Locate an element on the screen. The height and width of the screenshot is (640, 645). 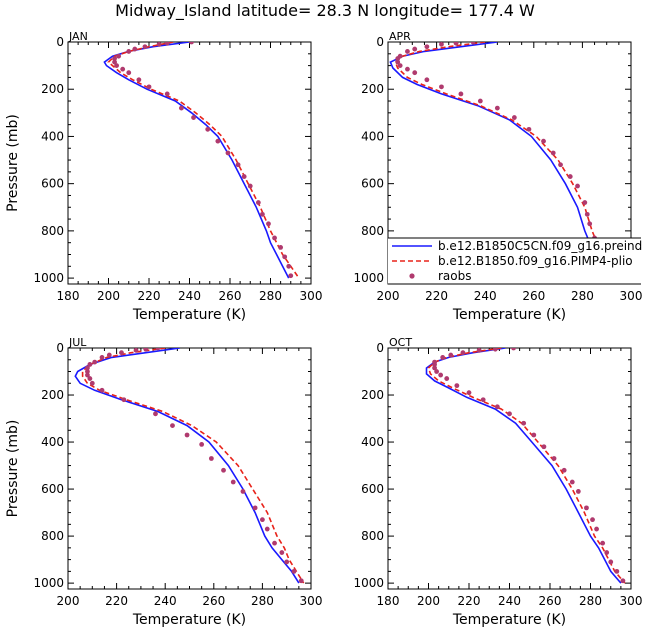
model-preind-line is located at coordinates (187, 466).